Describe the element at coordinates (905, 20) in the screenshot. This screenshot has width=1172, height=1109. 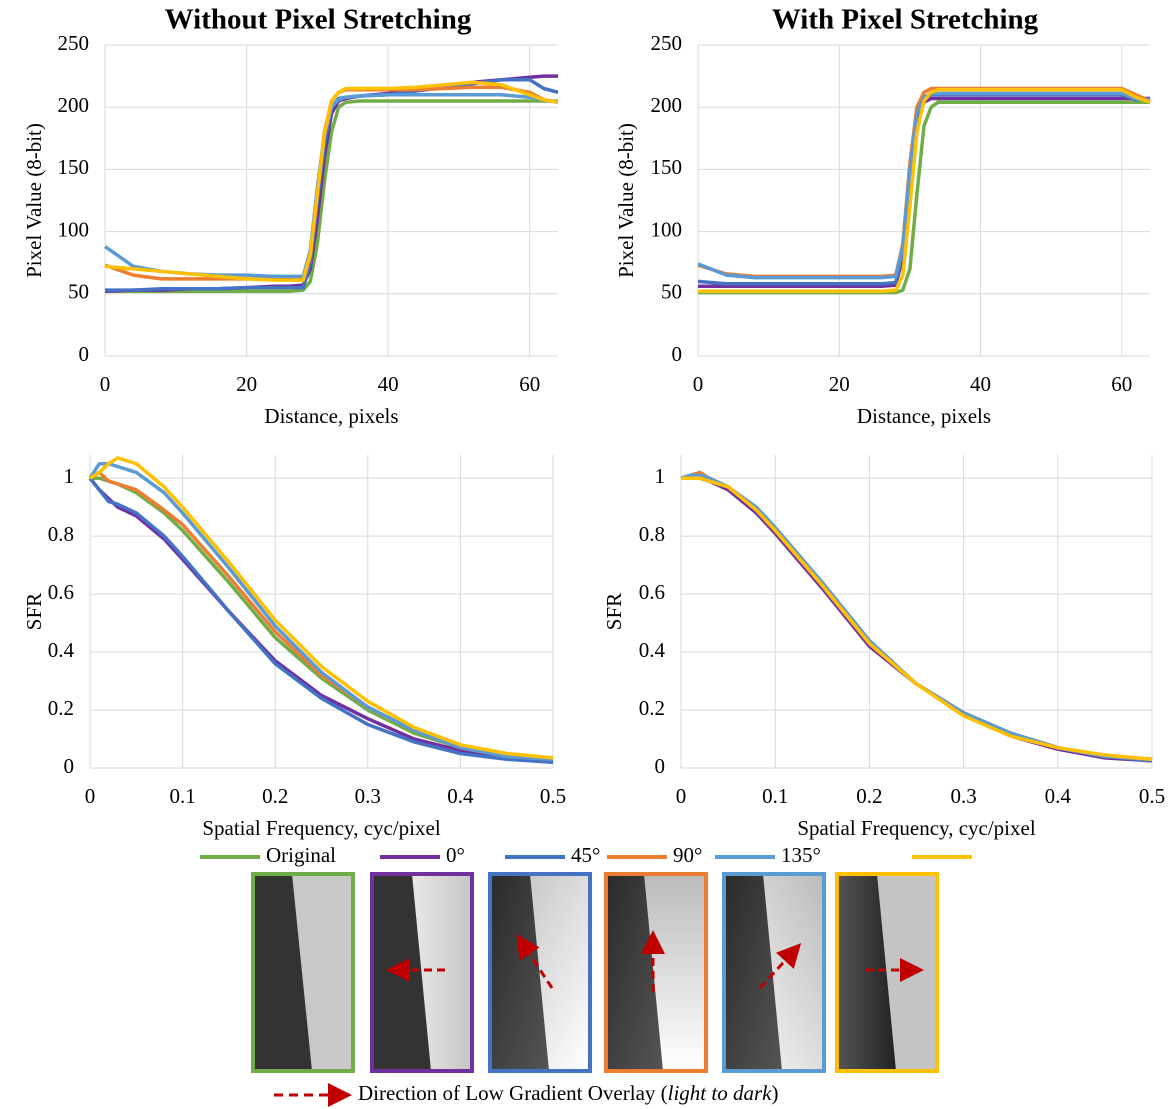
I see `chart-title: With Pixel Stretching` at that location.